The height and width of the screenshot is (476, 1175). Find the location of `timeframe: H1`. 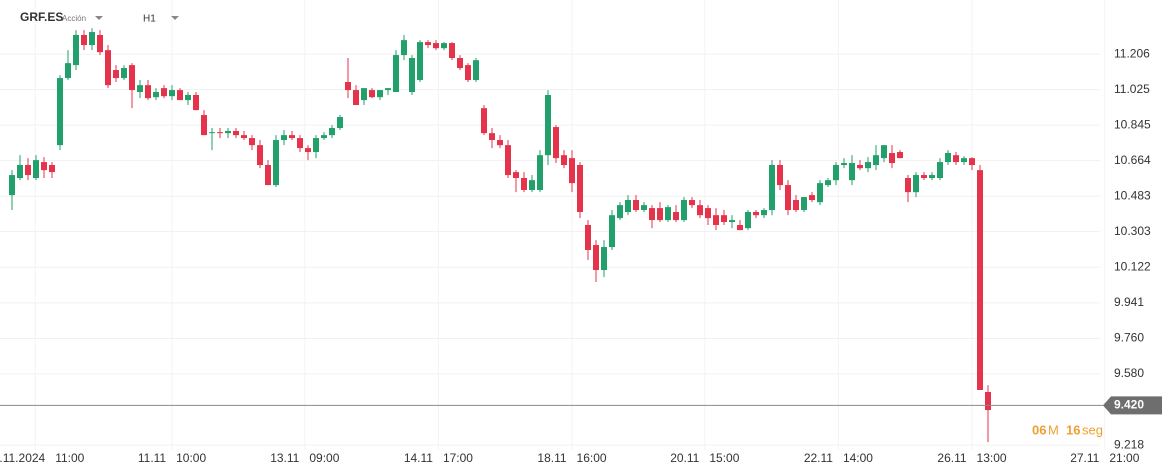

timeframe: H1 is located at coordinates (149, 19).